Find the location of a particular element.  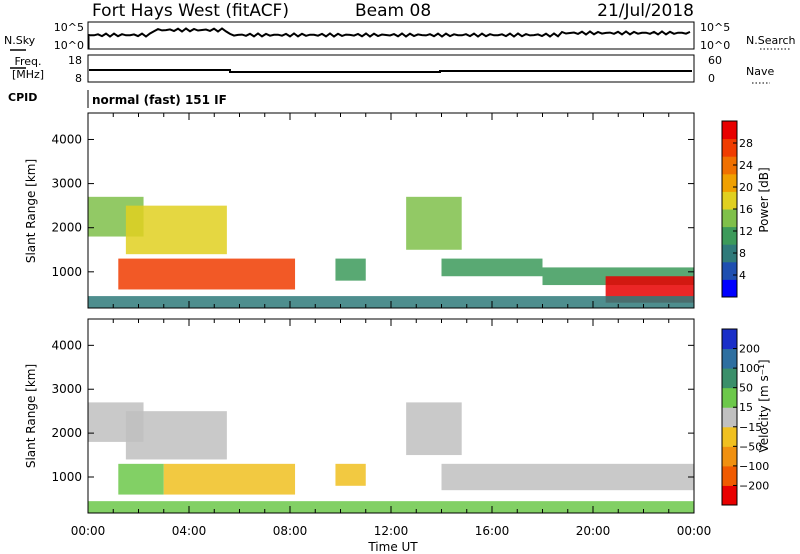

nsky-panel-frame is located at coordinates (391, 35).